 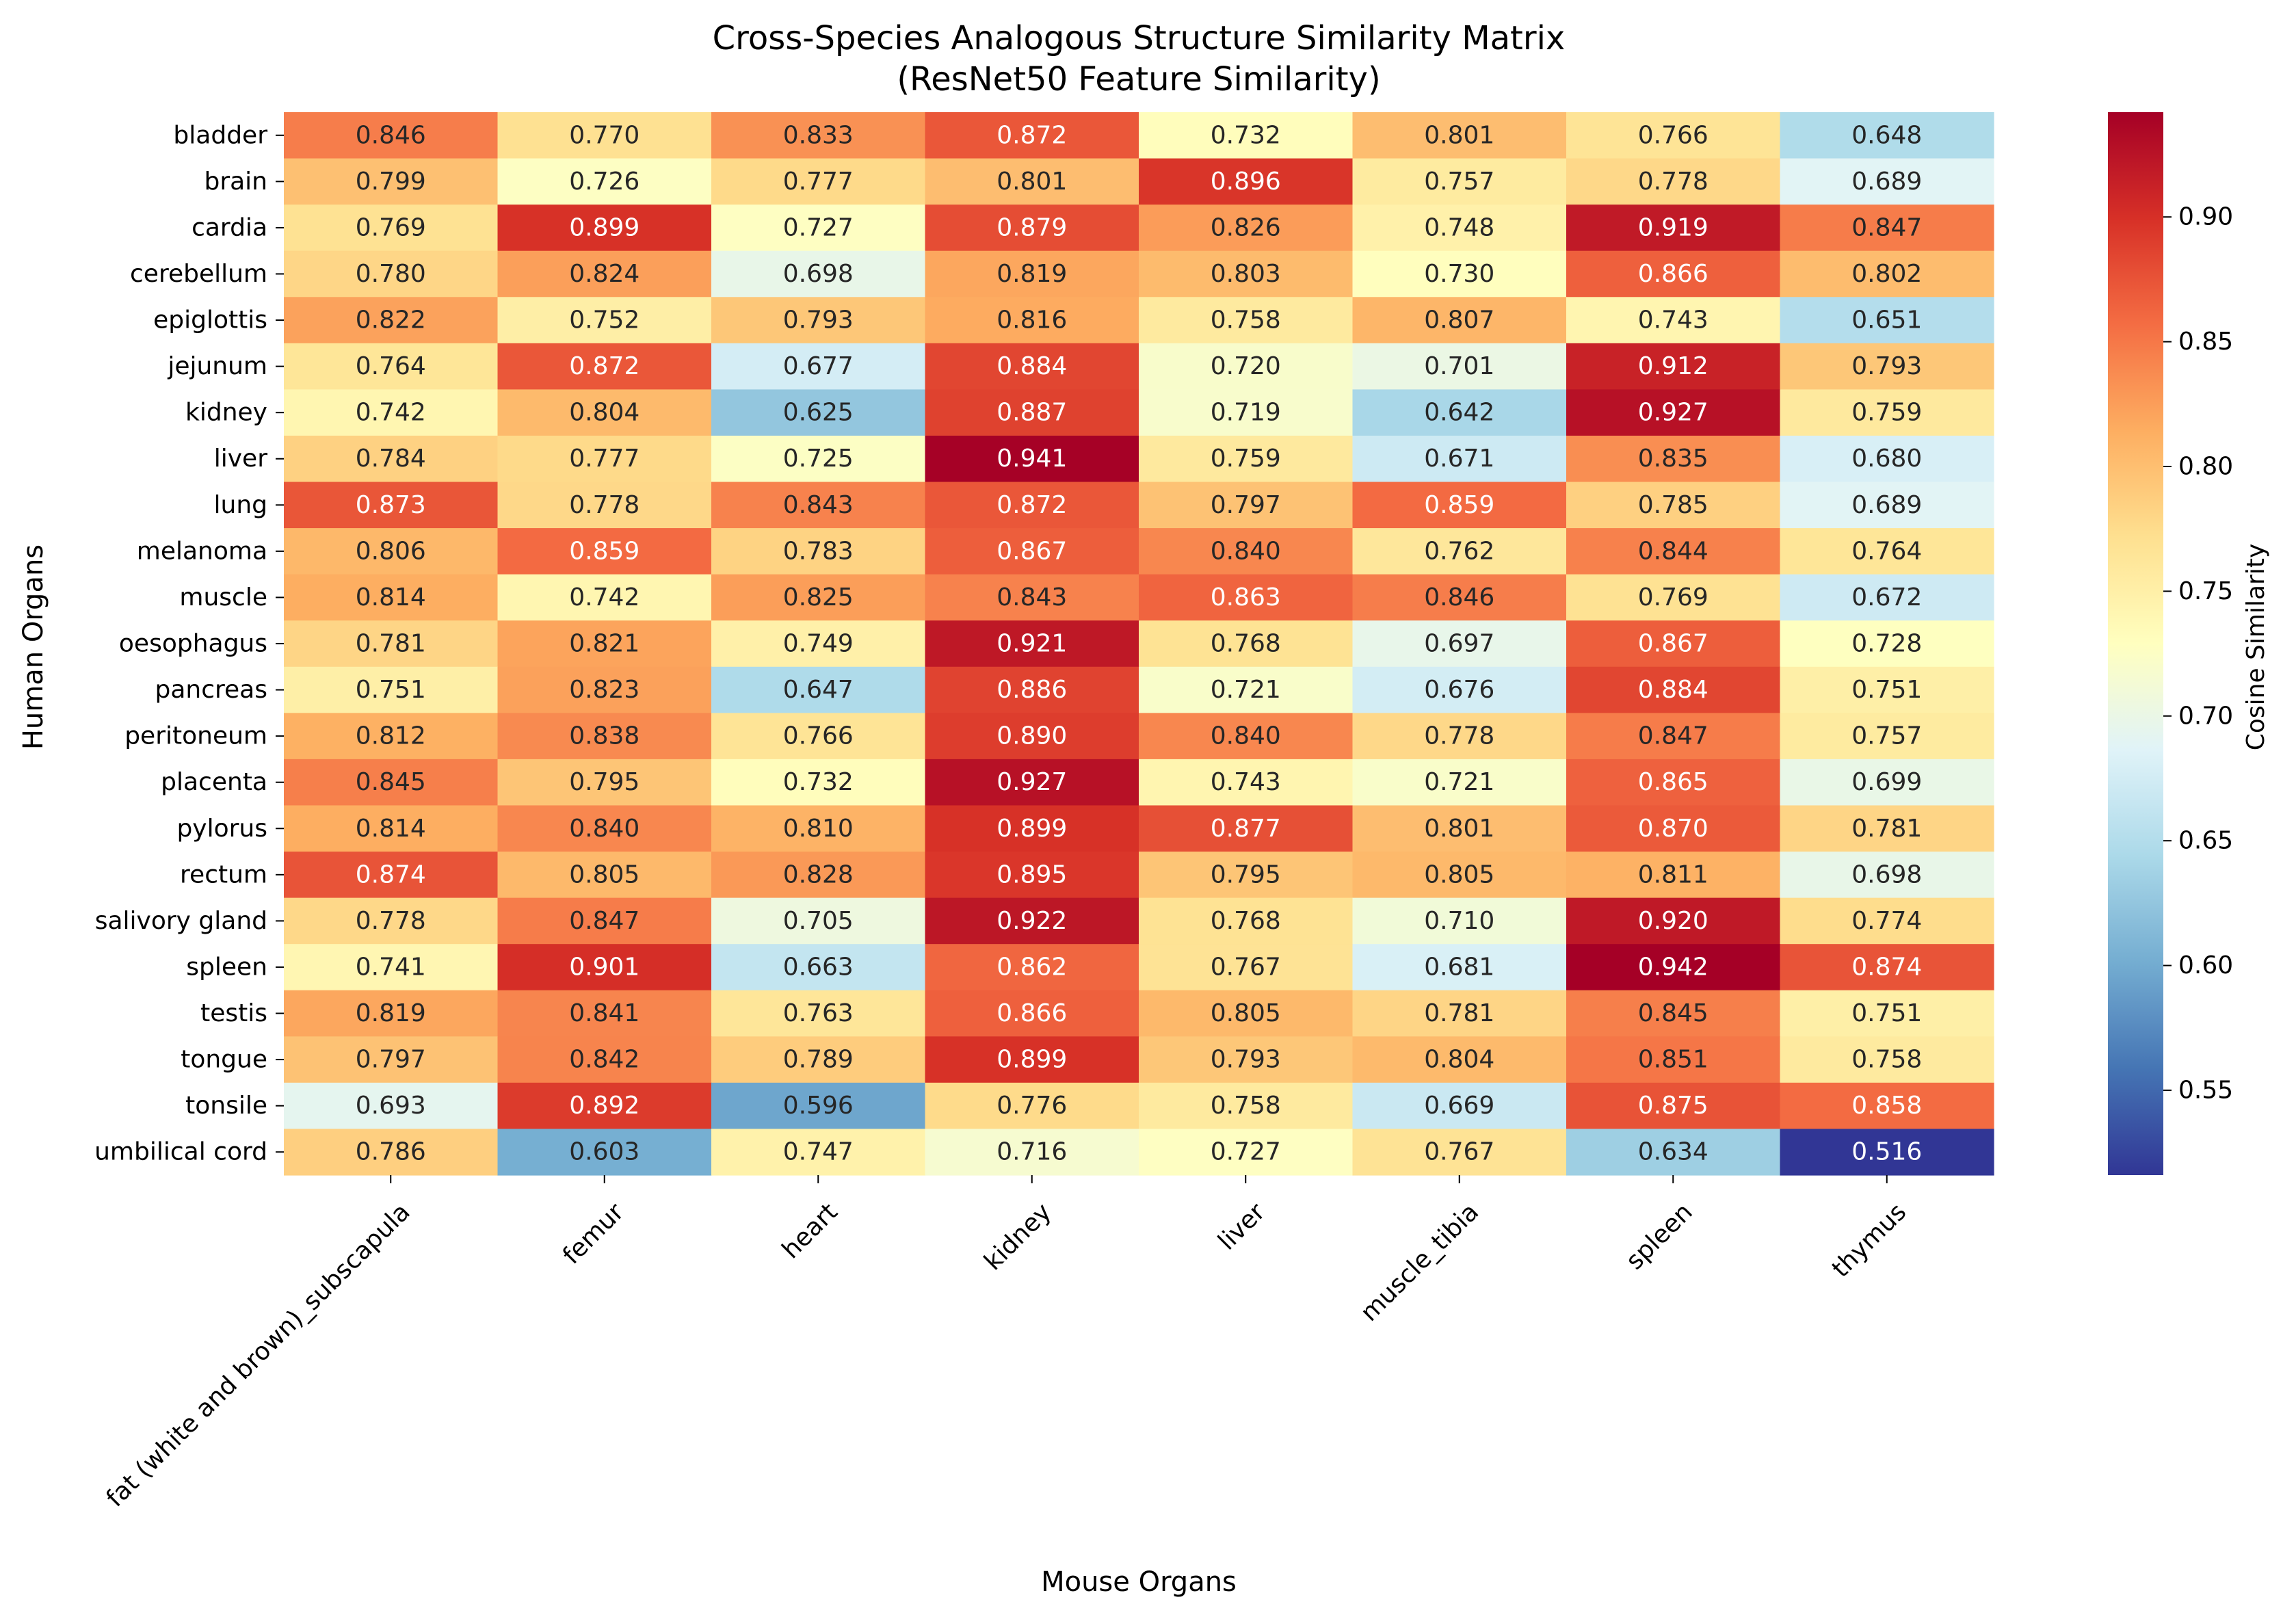 I want to click on colorbar-tick-label: 0.70, so click(x=2205, y=716).